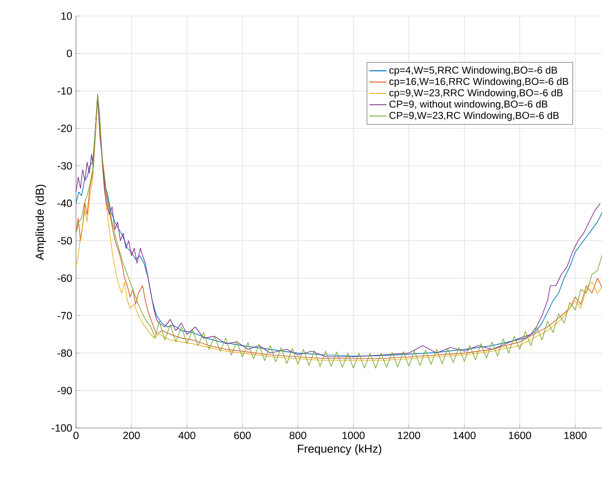  Describe the element at coordinates (65, 390) in the screenshot. I see `y-tick-label: -90` at that location.